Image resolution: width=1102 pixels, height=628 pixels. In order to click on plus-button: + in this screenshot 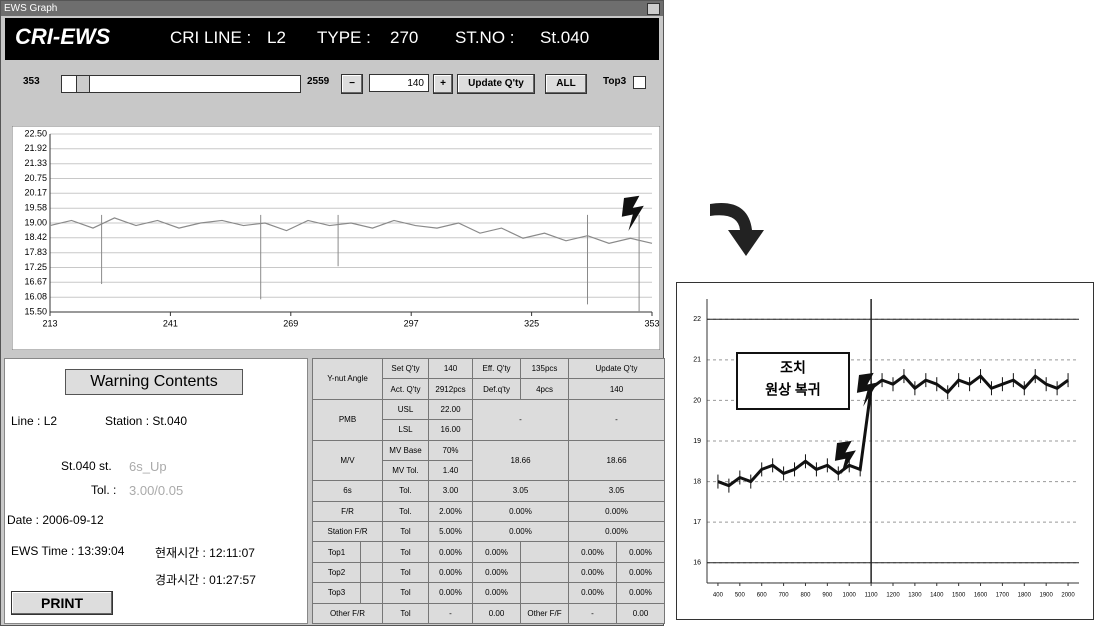, I will do `click(443, 84)`.